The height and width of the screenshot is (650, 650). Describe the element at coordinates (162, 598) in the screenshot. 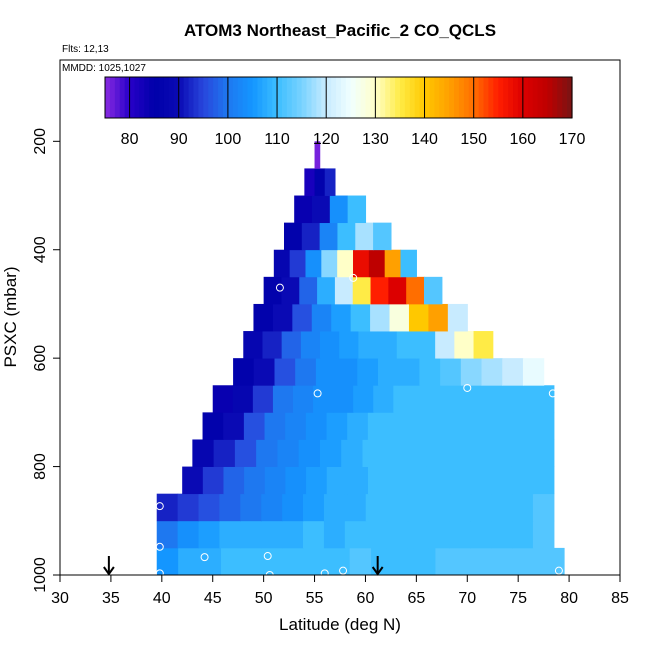

I see `x-tick-label: 40` at that location.